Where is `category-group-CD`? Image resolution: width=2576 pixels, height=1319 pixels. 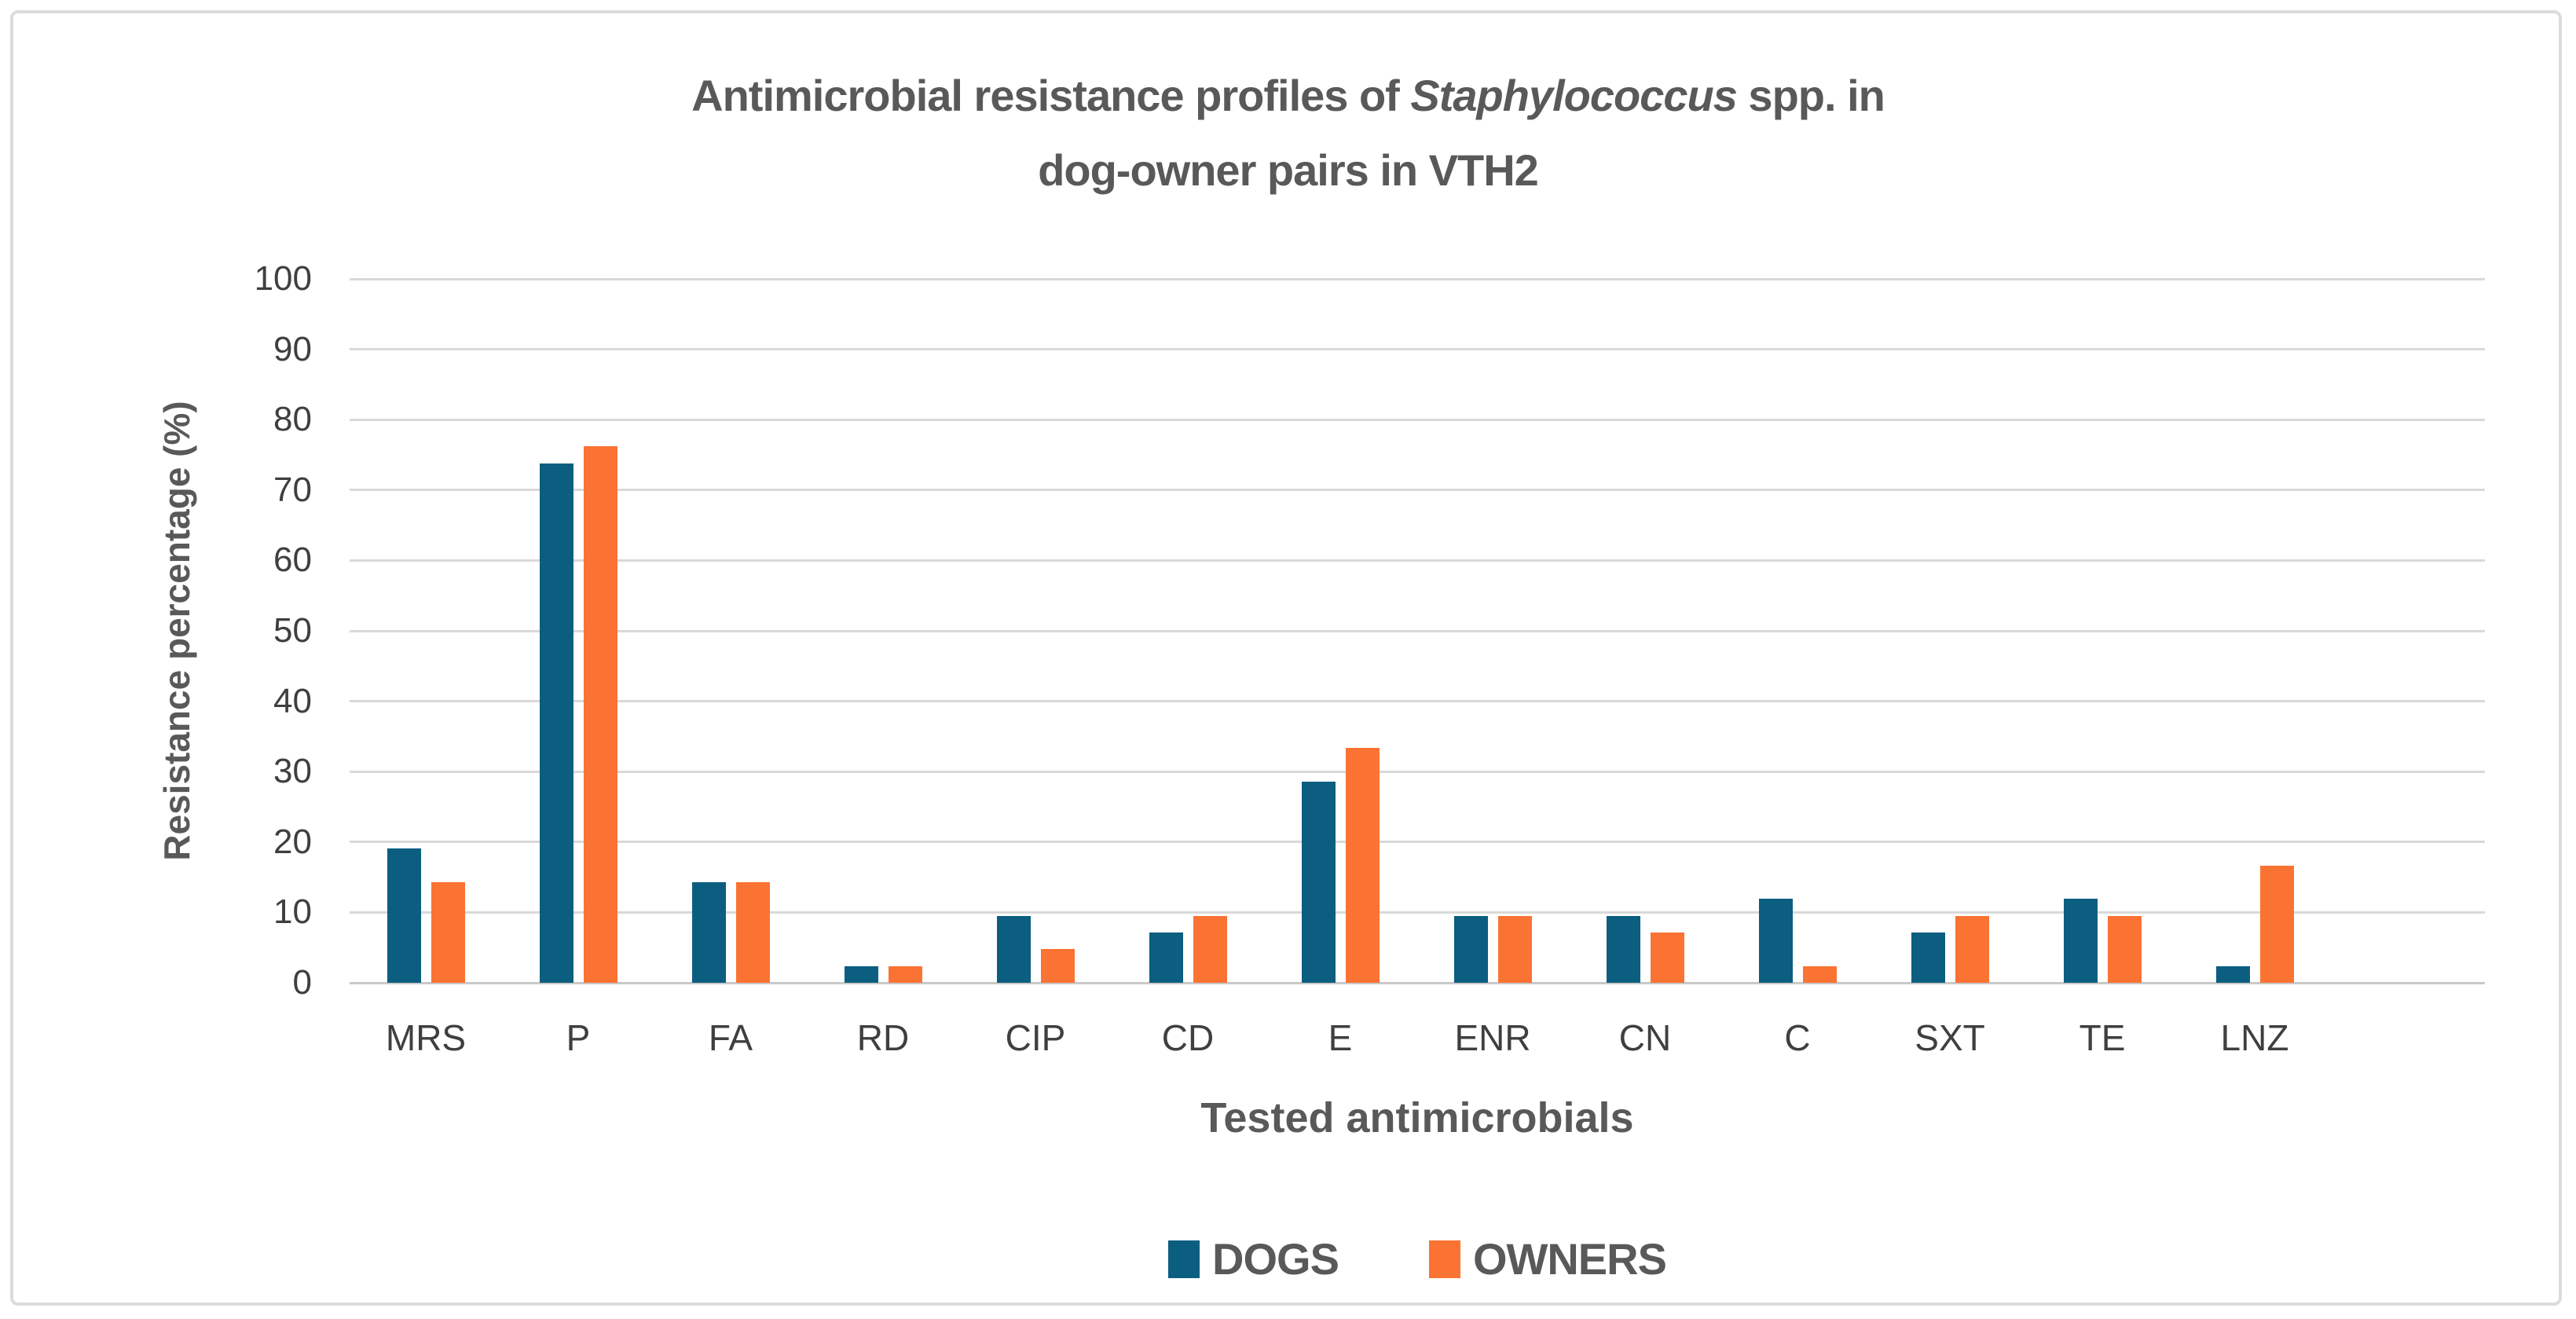
category-group-CD is located at coordinates (1188, 631).